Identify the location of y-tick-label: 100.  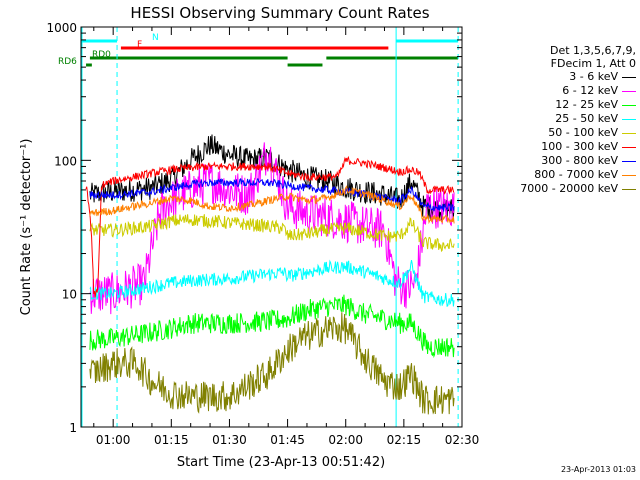
(65, 161).